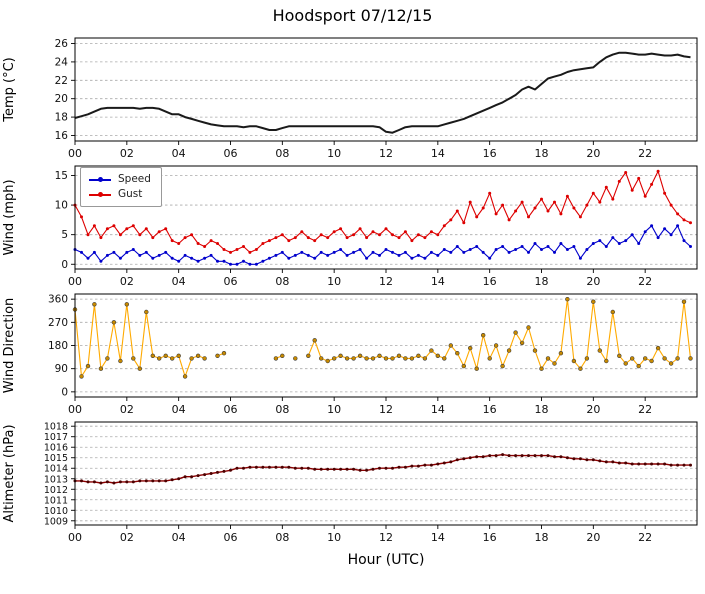  What do you see at coordinates (56, 500) in the screenshot?
I see `svg-text: 1011` at bounding box center [56, 500].